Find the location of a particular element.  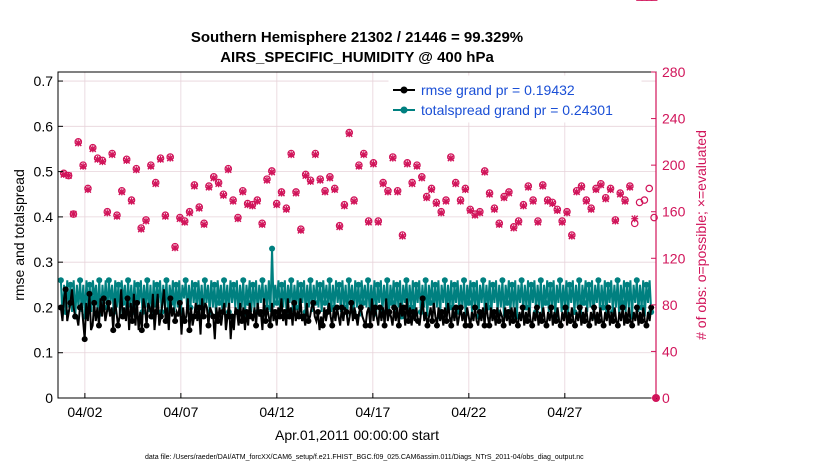

y-tick-label: 0 is located at coordinates (49, 398).